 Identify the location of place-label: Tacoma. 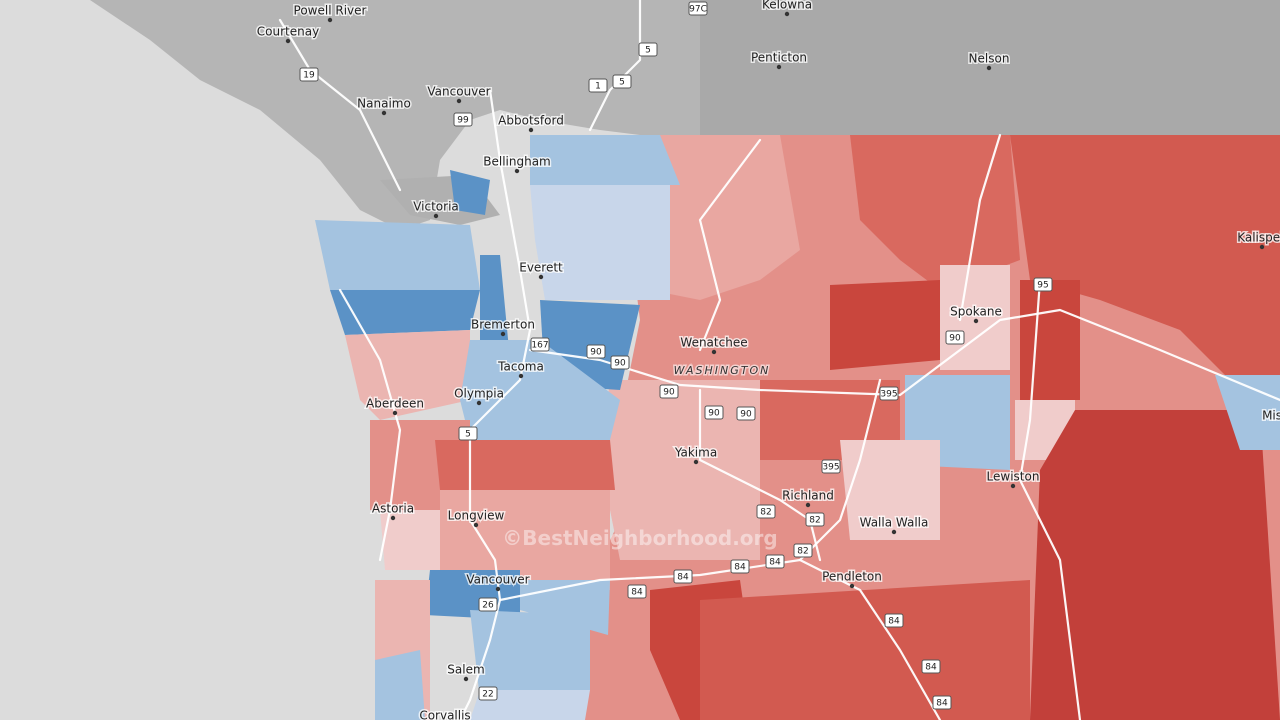
(520, 367).